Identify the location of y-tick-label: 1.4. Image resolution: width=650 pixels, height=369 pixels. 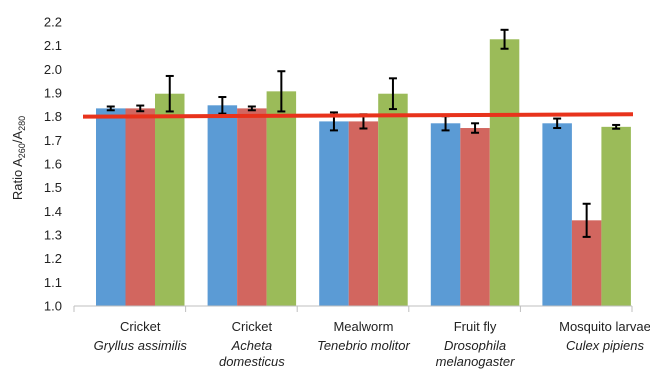
(53, 211).